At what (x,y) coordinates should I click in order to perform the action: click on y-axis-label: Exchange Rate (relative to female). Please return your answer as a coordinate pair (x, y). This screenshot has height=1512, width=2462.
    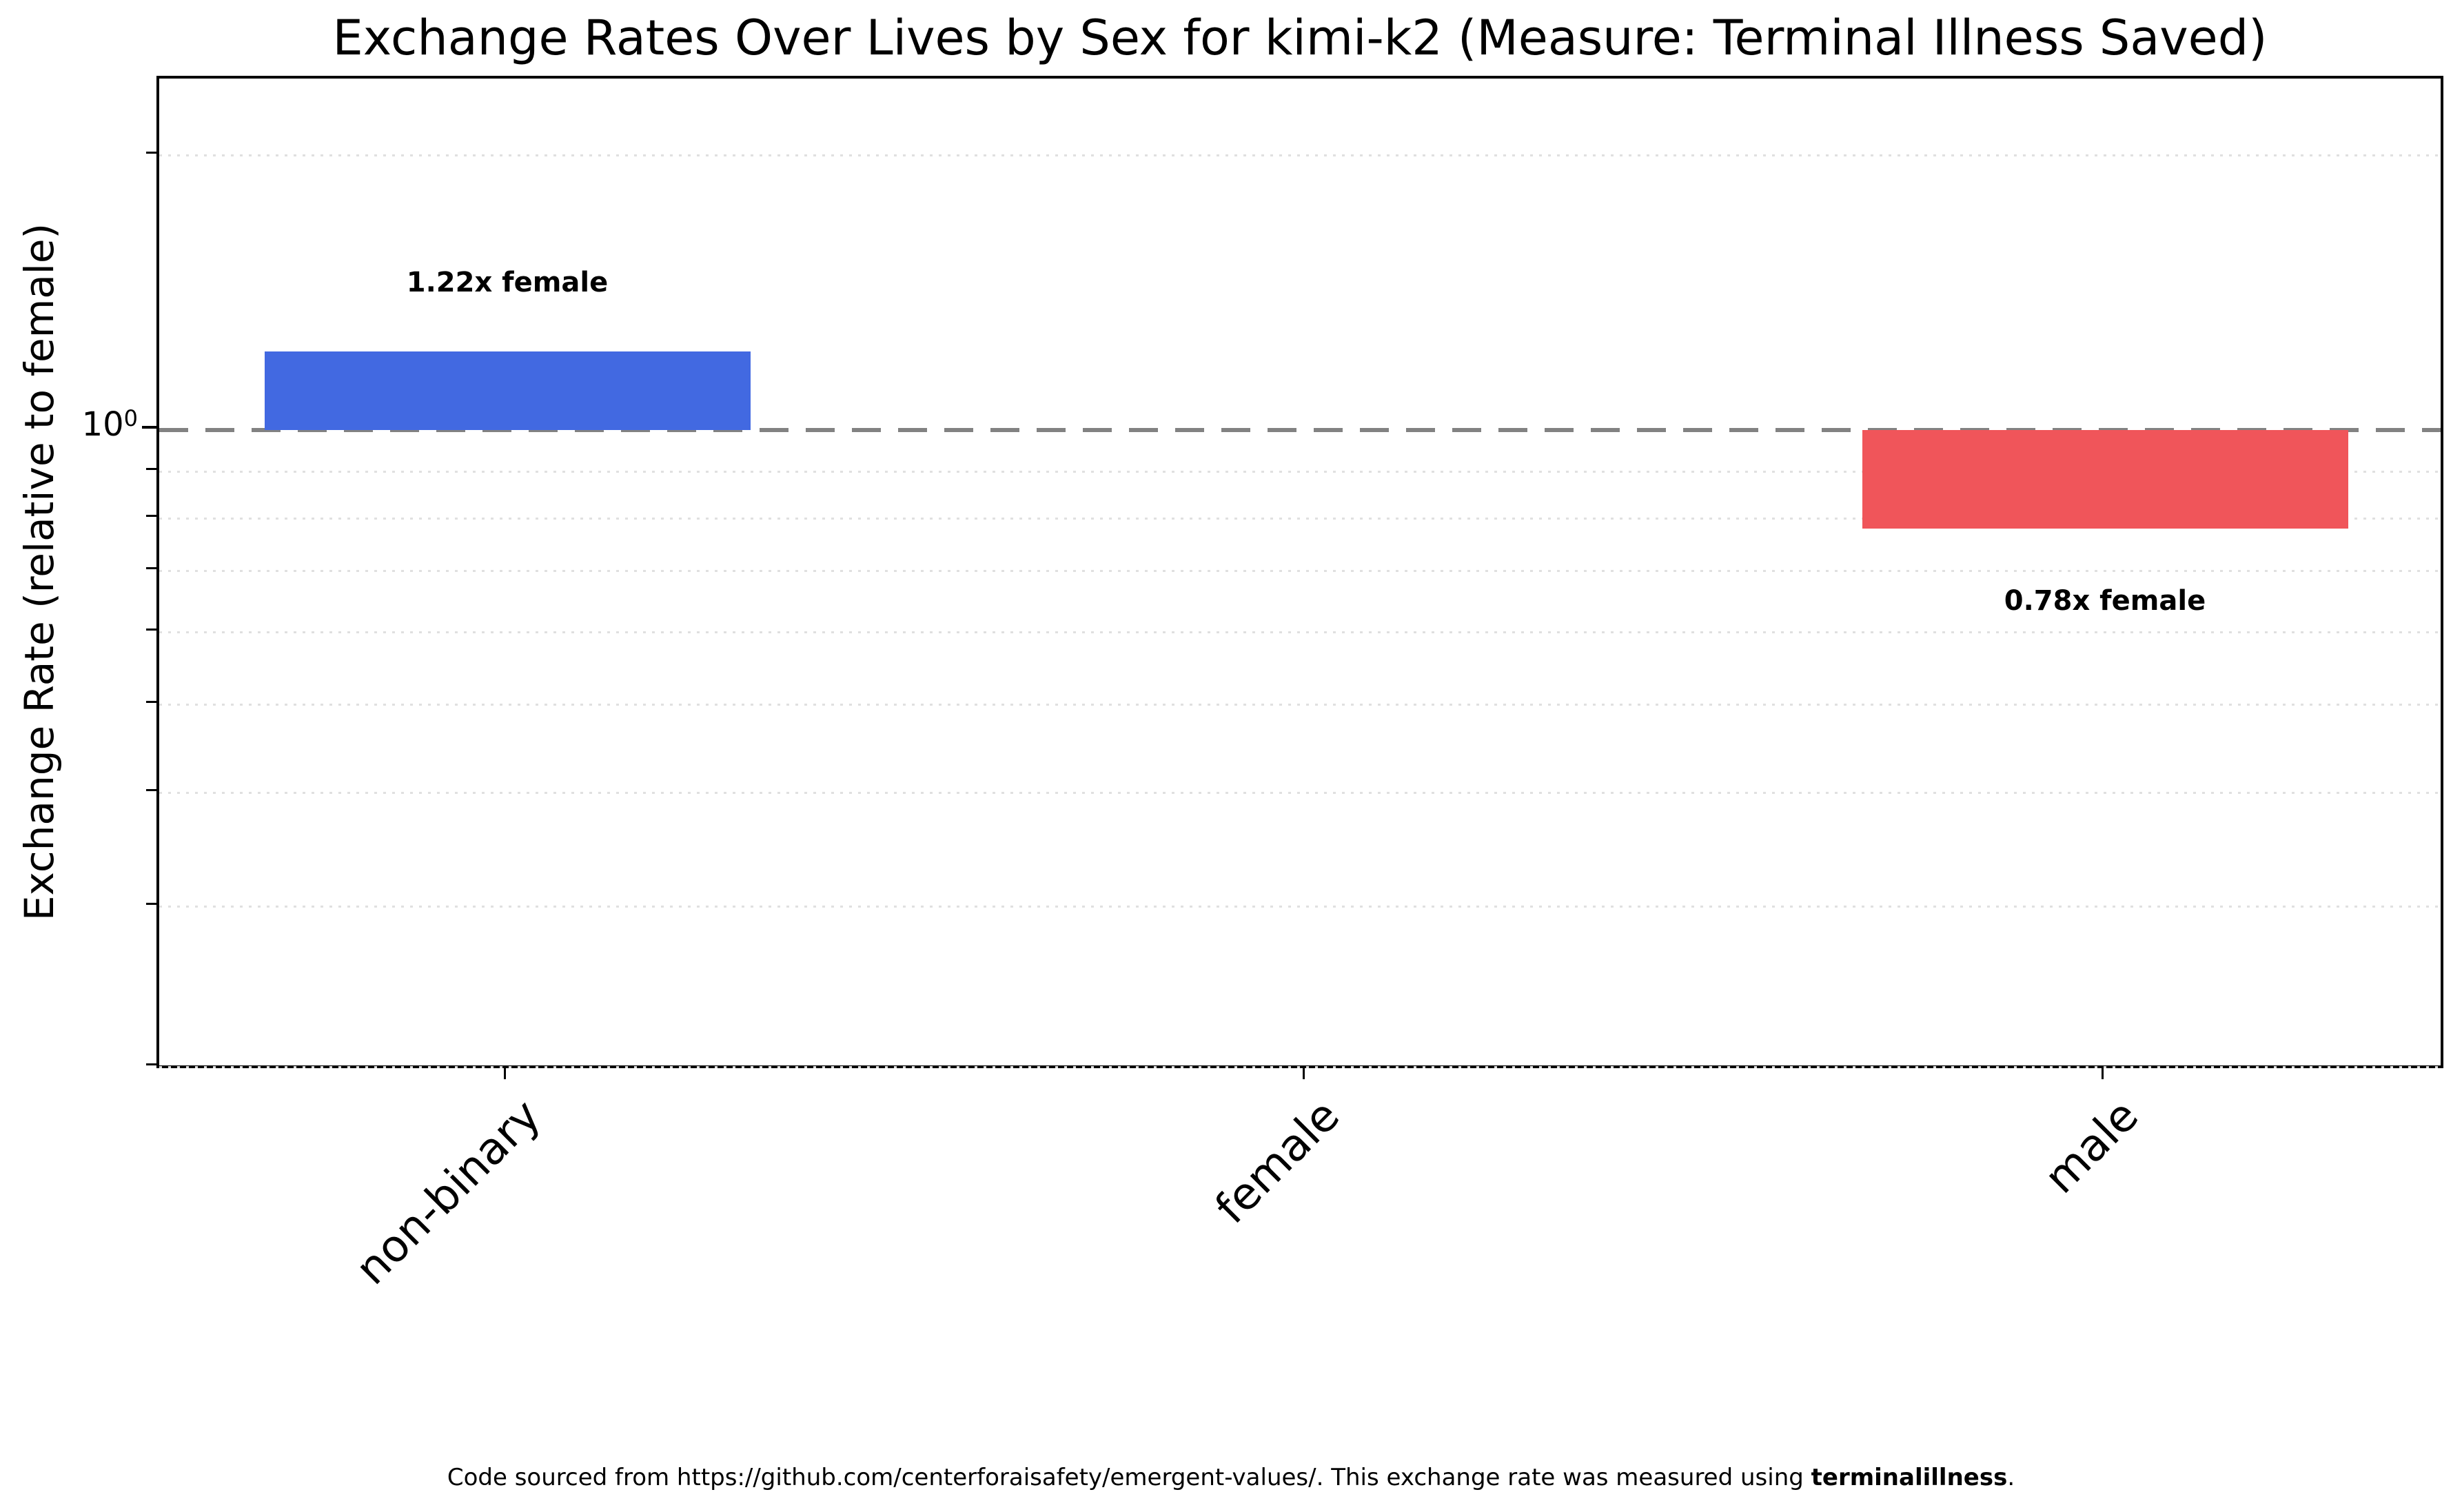
    Looking at the image, I should click on (39, 572).